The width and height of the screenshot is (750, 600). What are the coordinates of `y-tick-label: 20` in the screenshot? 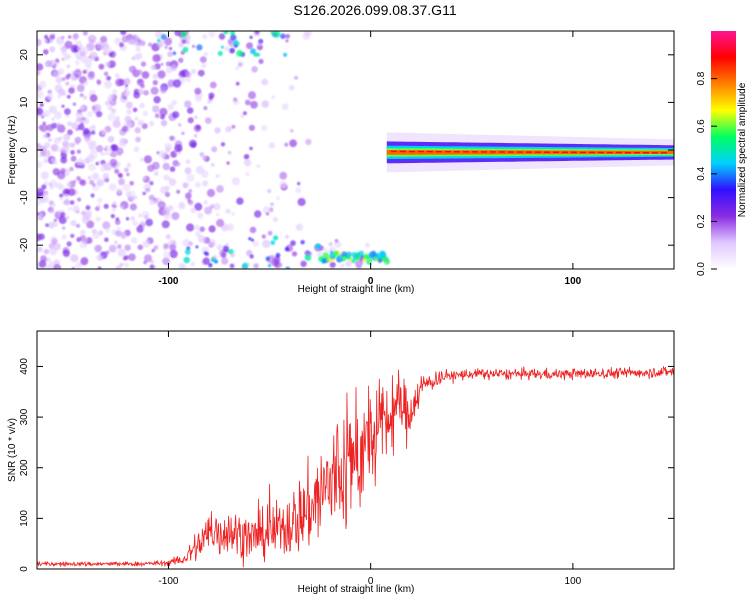 It's located at (24, 55).